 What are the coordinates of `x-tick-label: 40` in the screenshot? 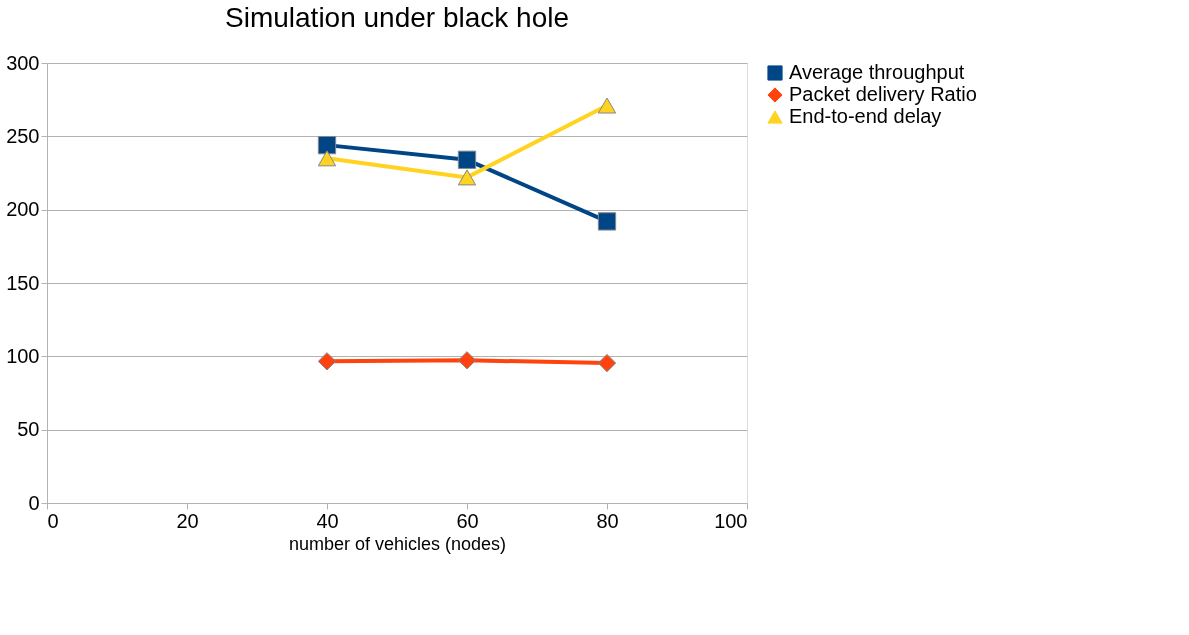 It's located at (327, 520).